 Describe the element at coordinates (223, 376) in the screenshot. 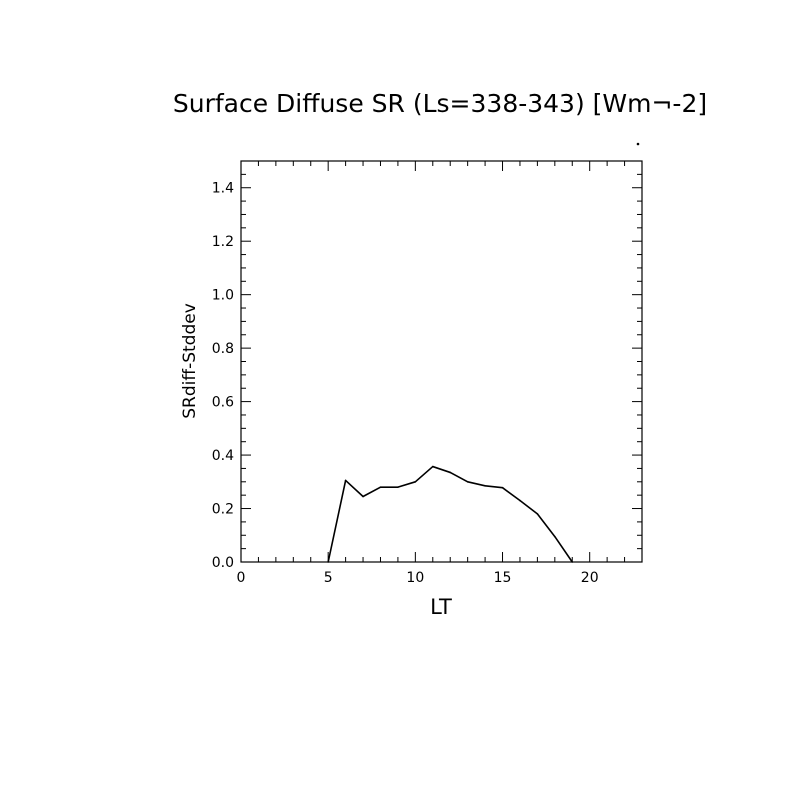

I see `y-tick-labels: 0.0 0.2 0.4 0.6 0.8 1.0 1.2 1.4` at that location.